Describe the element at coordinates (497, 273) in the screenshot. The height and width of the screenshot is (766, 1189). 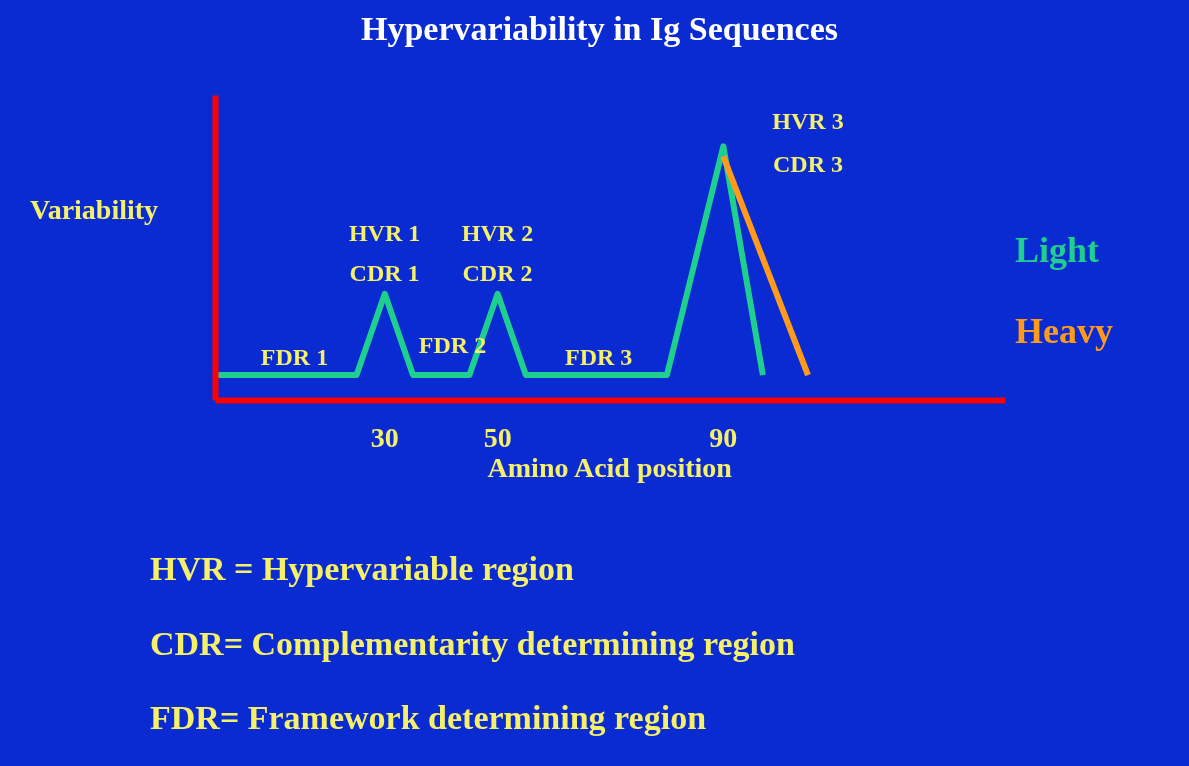
I see `annotation: CDR 2` at that location.